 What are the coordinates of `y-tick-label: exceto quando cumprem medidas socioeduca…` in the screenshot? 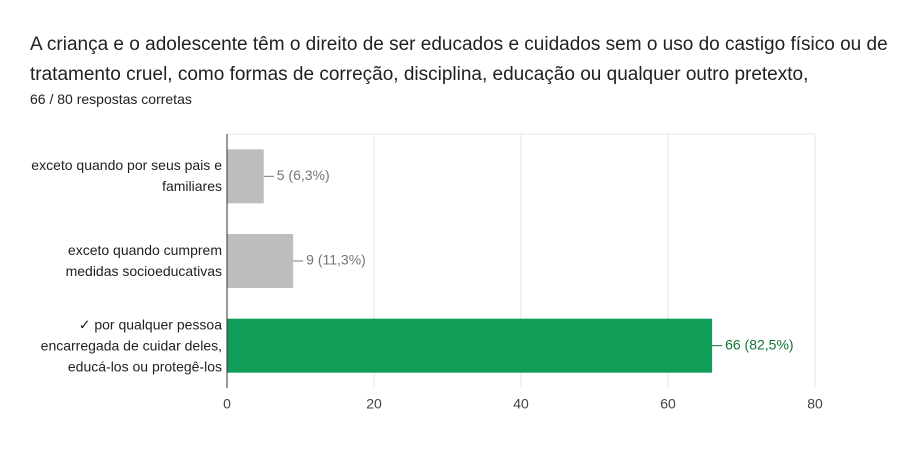 It's located at (143, 260).